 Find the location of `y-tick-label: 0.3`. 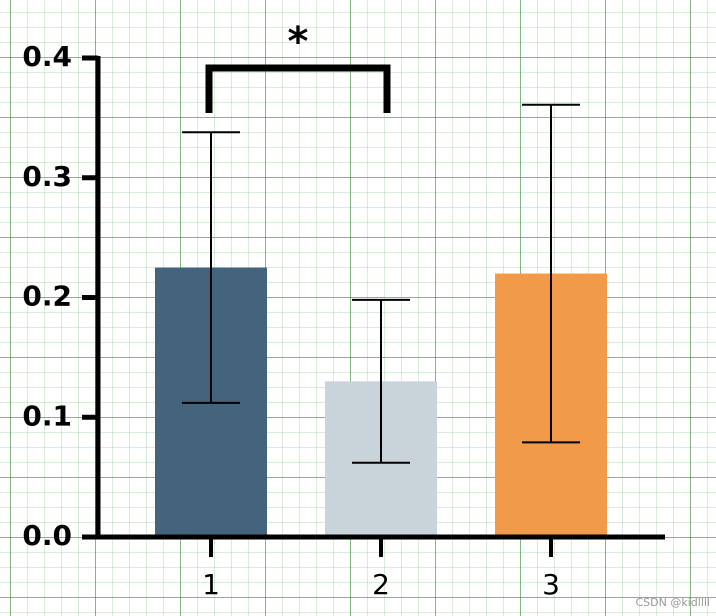

y-tick-label: 0.3 is located at coordinates (47, 176).